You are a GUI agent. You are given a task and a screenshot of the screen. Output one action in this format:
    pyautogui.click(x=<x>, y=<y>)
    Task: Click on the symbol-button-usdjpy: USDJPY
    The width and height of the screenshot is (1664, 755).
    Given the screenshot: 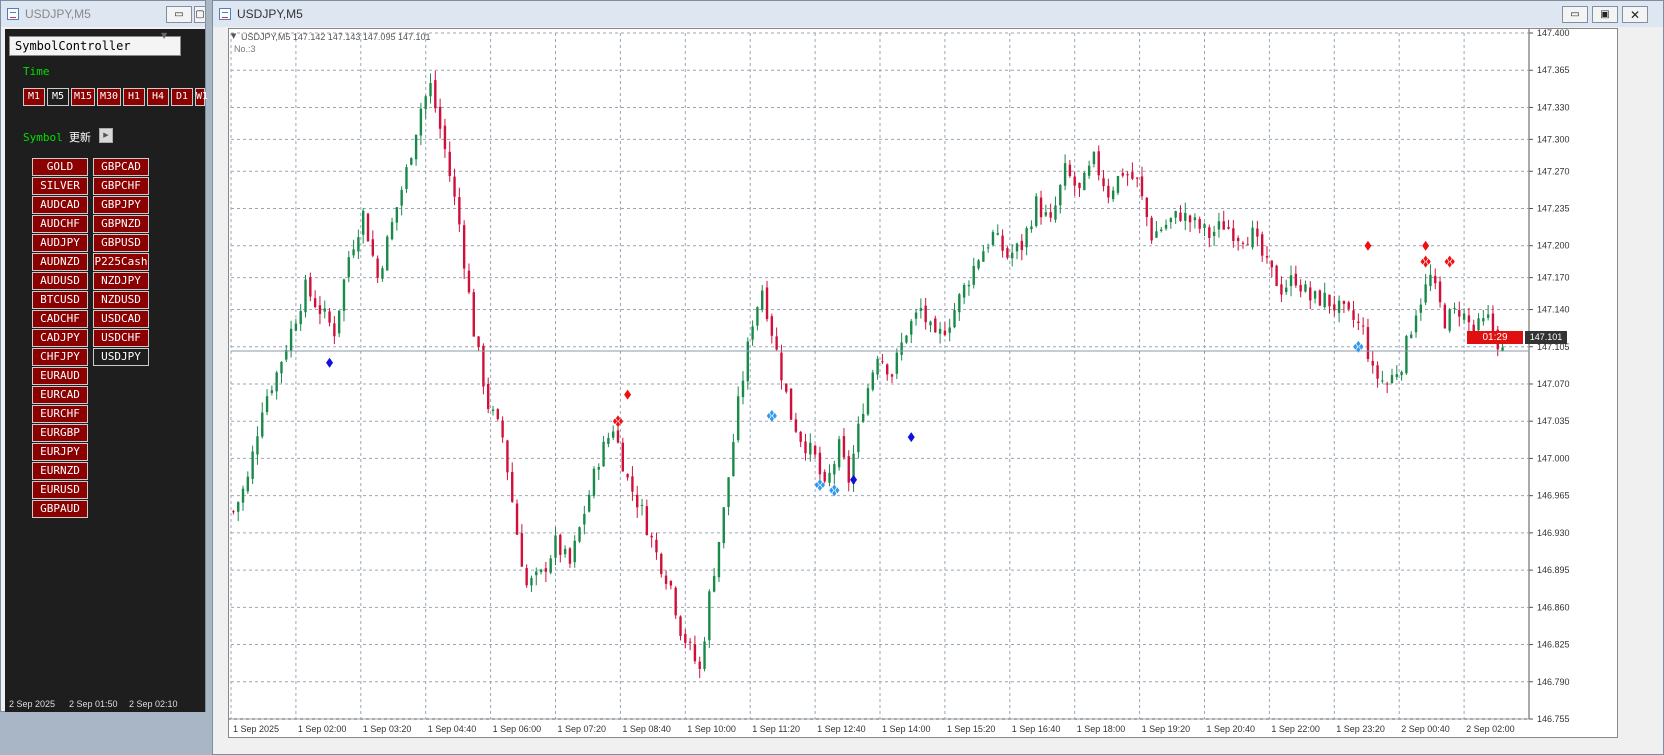 What is the action you would take?
    pyautogui.click(x=121, y=357)
    